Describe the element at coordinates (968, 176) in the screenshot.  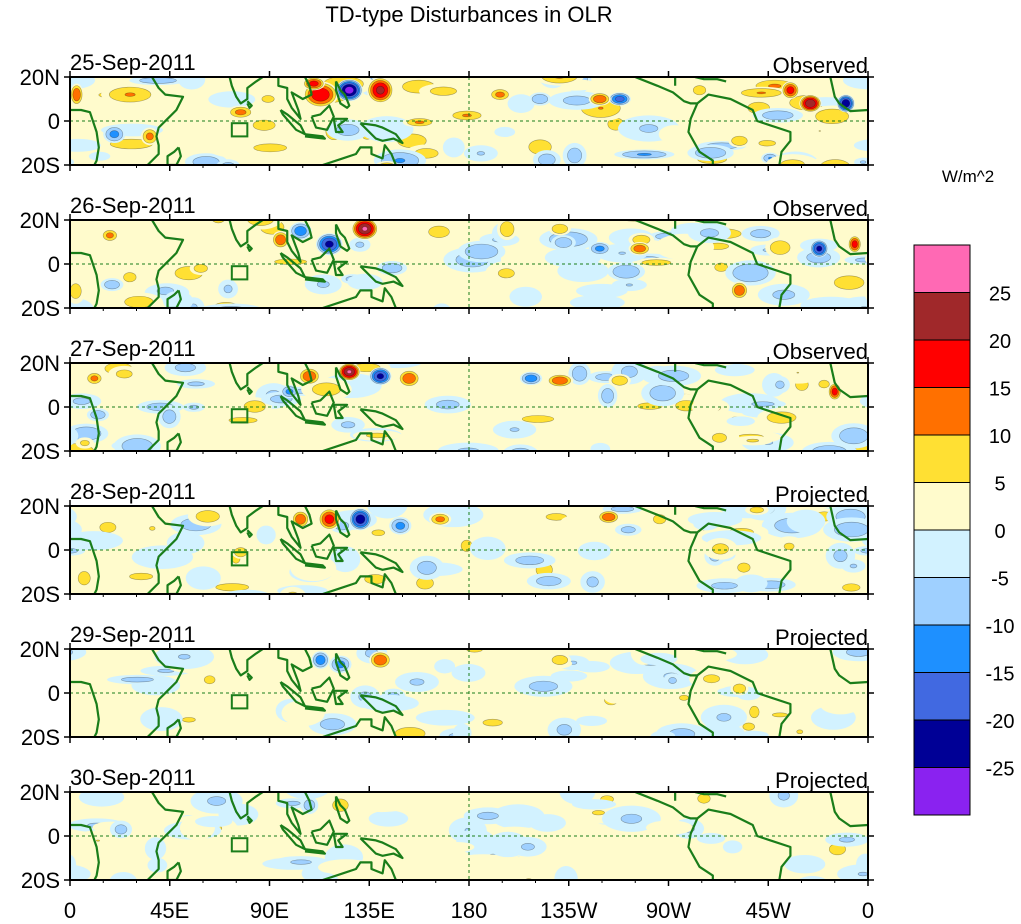
I see `colorbar-units: W/m^2` at that location.